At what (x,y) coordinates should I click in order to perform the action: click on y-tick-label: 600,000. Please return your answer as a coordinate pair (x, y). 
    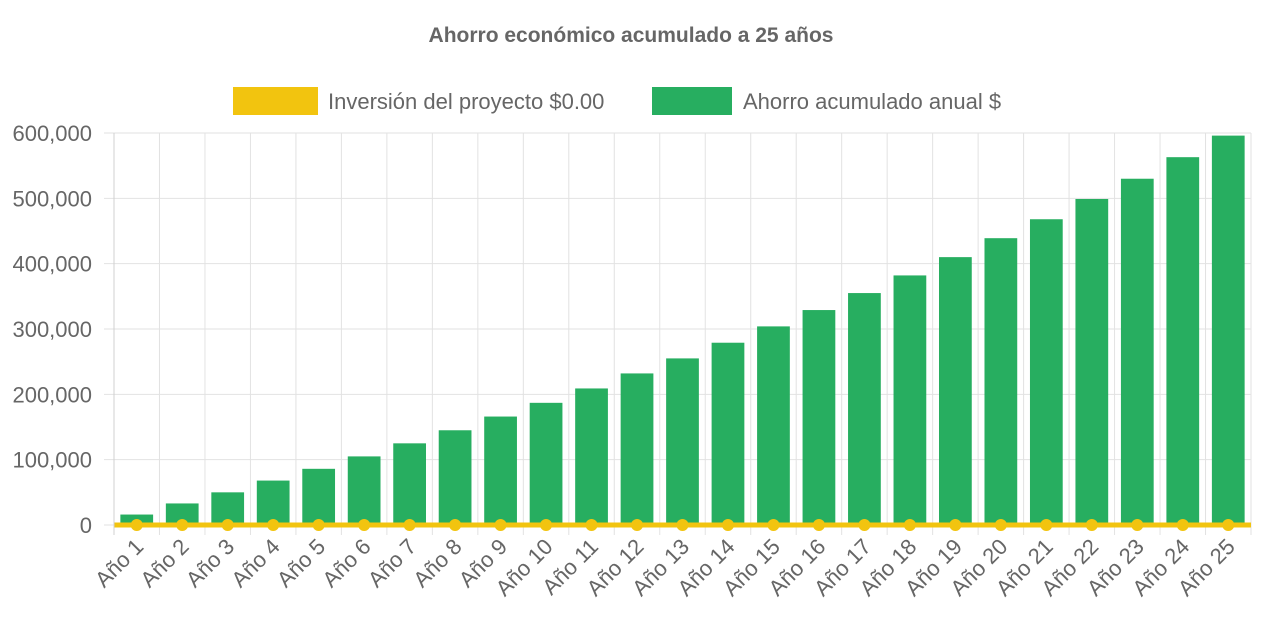
    Looking at the image, I should click on (52, 133).